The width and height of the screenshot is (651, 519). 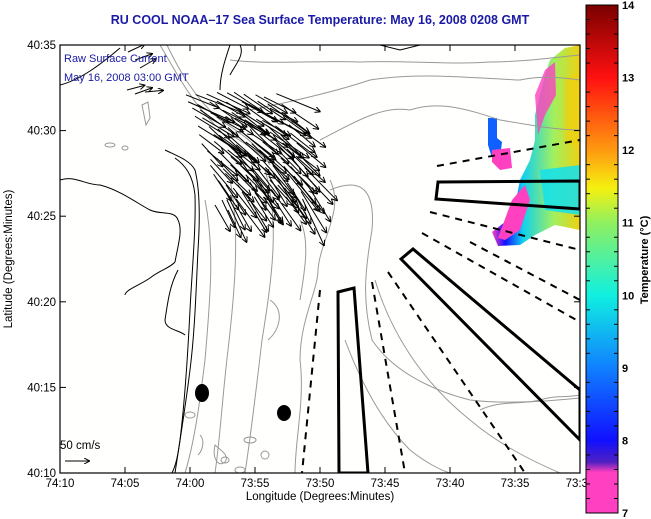 I want to click on y-tick-label: 40:20, so click(x=41, y=303).